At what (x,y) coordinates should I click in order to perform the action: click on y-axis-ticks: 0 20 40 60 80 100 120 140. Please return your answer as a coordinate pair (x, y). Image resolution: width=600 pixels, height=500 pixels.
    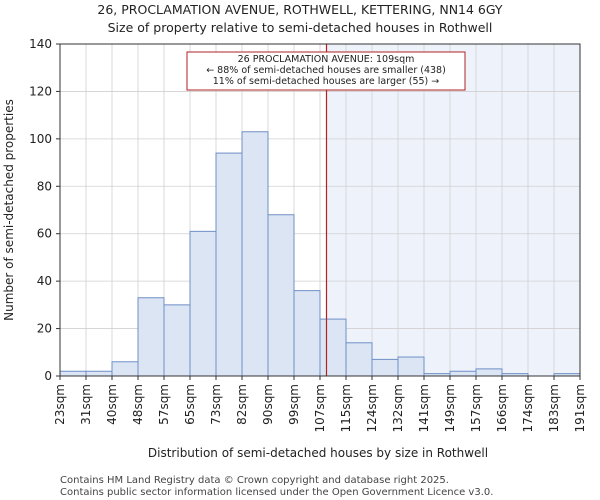
    Looking at the image, I should click on (44, 210).